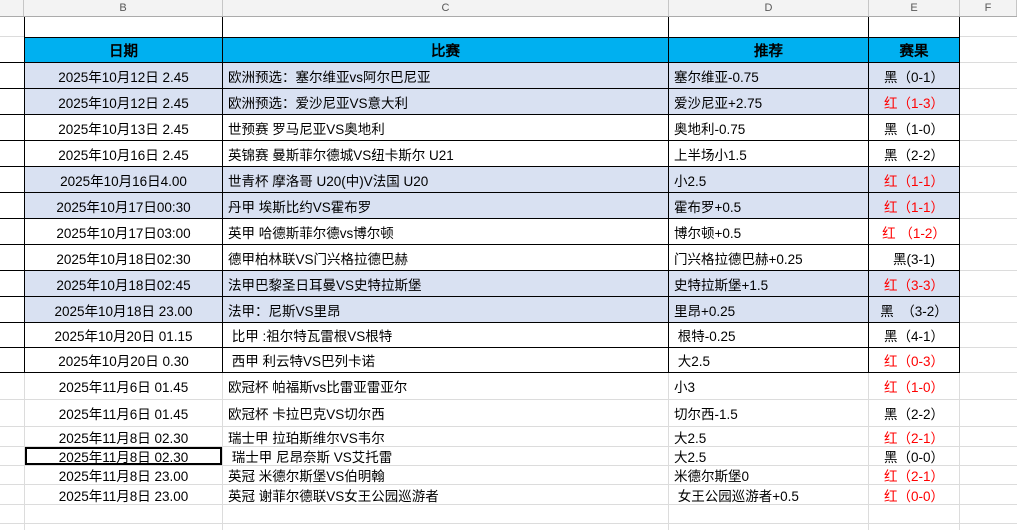 The width and height of the screenshot is (1017, 530). I want to click on date-cell: 2025年10月17日00:30, so click(123, 206).